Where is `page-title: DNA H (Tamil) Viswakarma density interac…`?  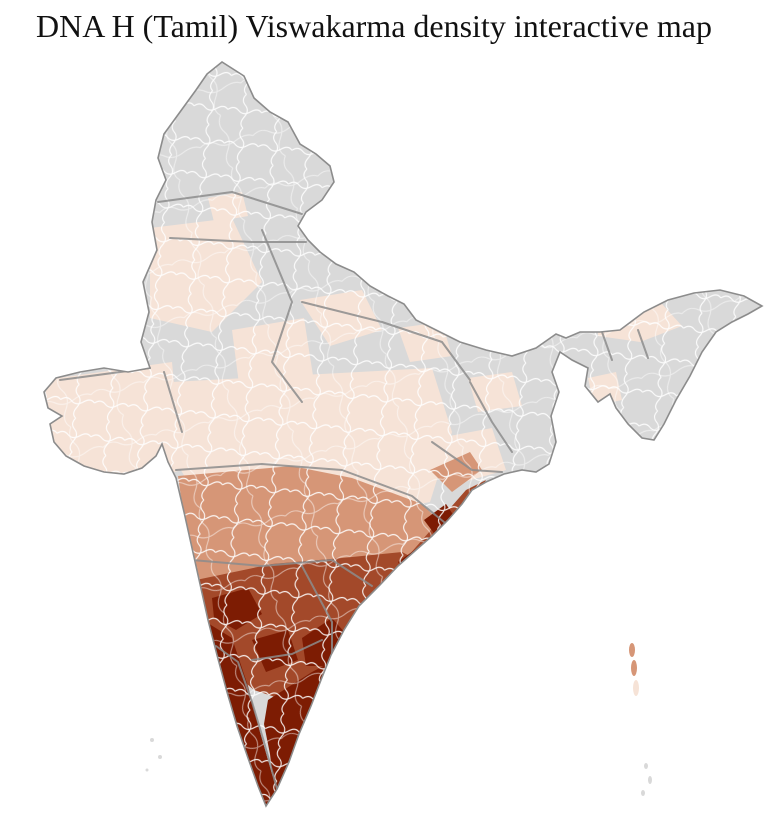 page-title: DNA H (Tamil) Viswakarma density interac… is located at coordinates (374, 26).